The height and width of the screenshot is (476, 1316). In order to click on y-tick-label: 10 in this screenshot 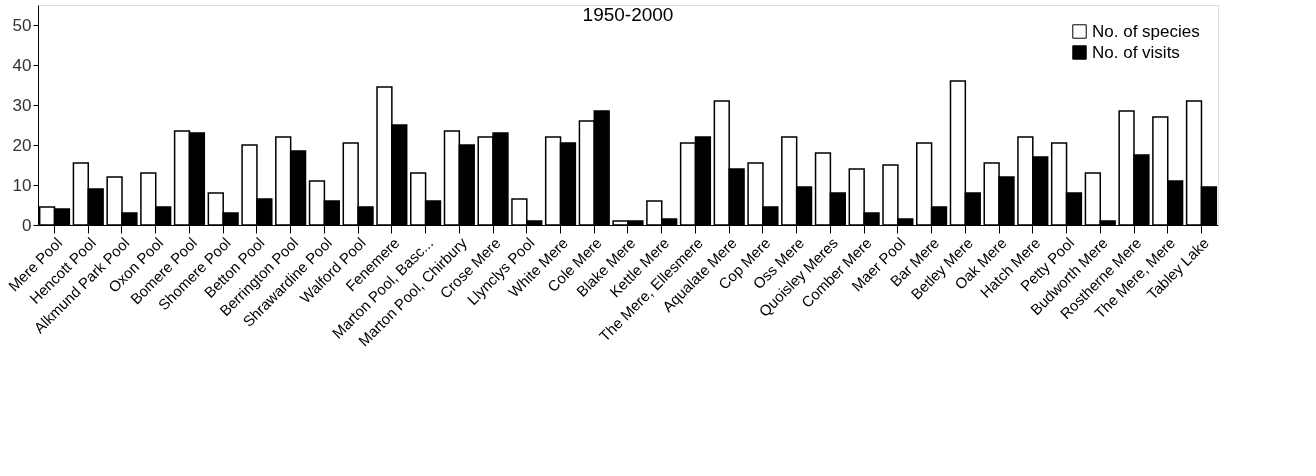, I will do `click(22, 185)`.